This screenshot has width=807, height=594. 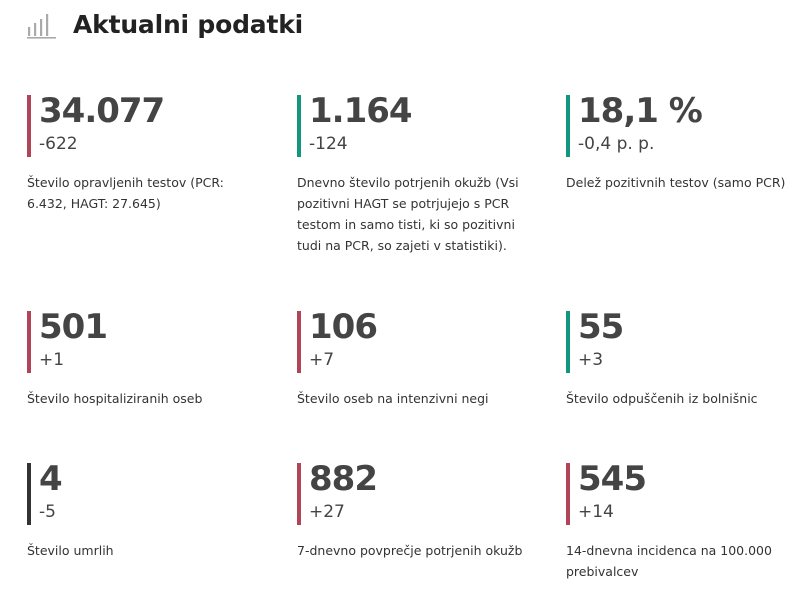 I want to click on stat-value-group: 545 +14, so click(x=686, y=493).